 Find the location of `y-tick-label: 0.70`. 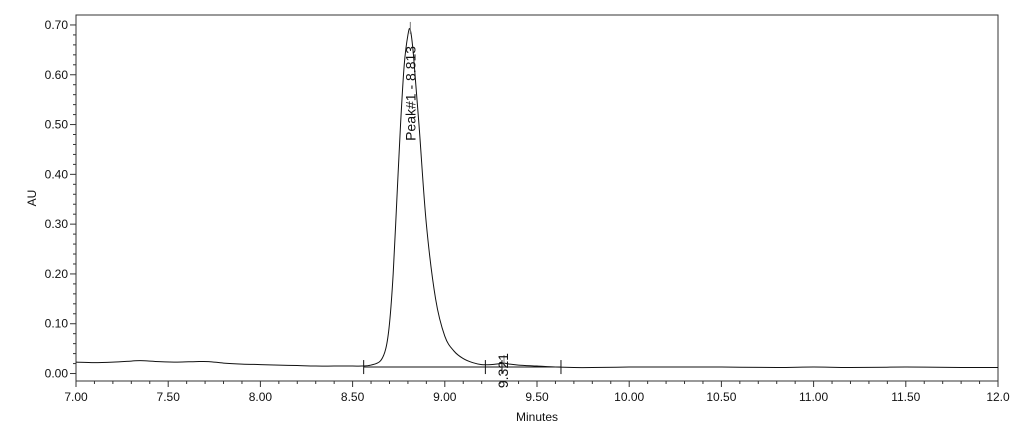

y-tick-label: 0.70 is located at coordinates (57, 25).